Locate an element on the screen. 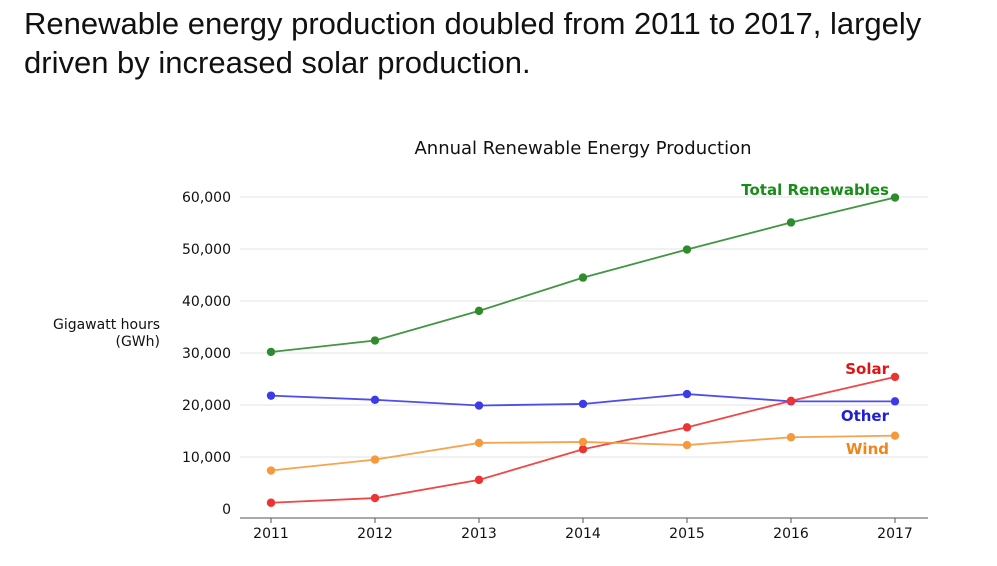  series-label-wind: Wind is located at coordinates (867, 449).